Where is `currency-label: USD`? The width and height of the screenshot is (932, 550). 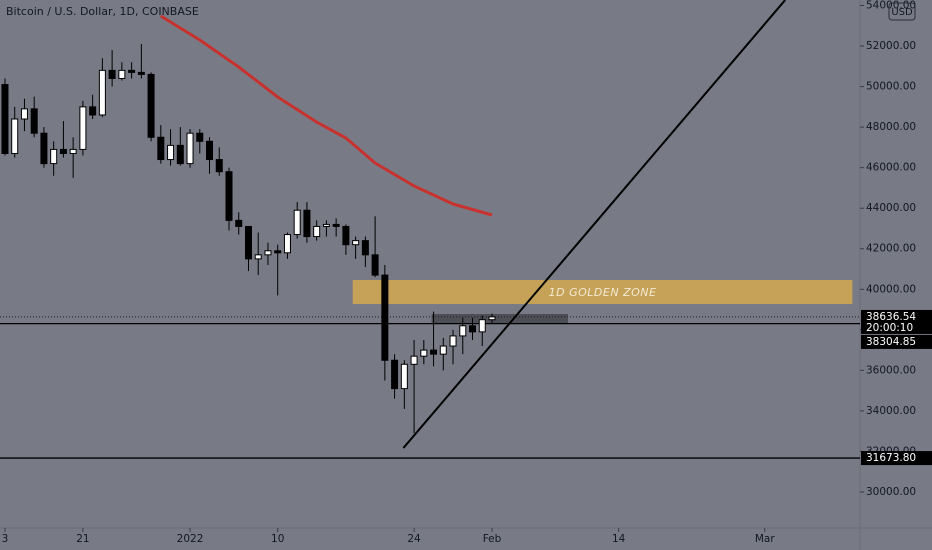
currency-label: USD is located at coordinates (902, 12).